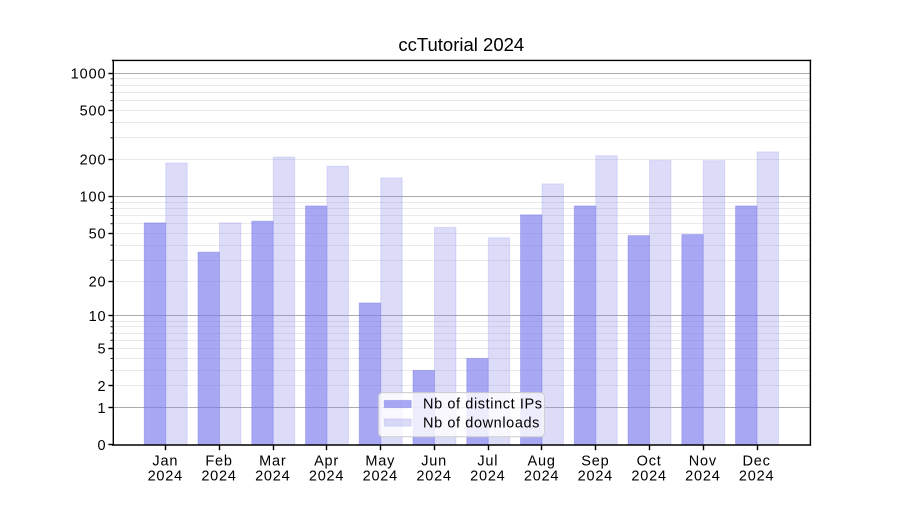 Image resolution: width=900 pixels, height=505 pixels. What do you see at coordinates (98, 282) in the screenshot?
I see `svg-text: 20` at bounding box center [98, 282].